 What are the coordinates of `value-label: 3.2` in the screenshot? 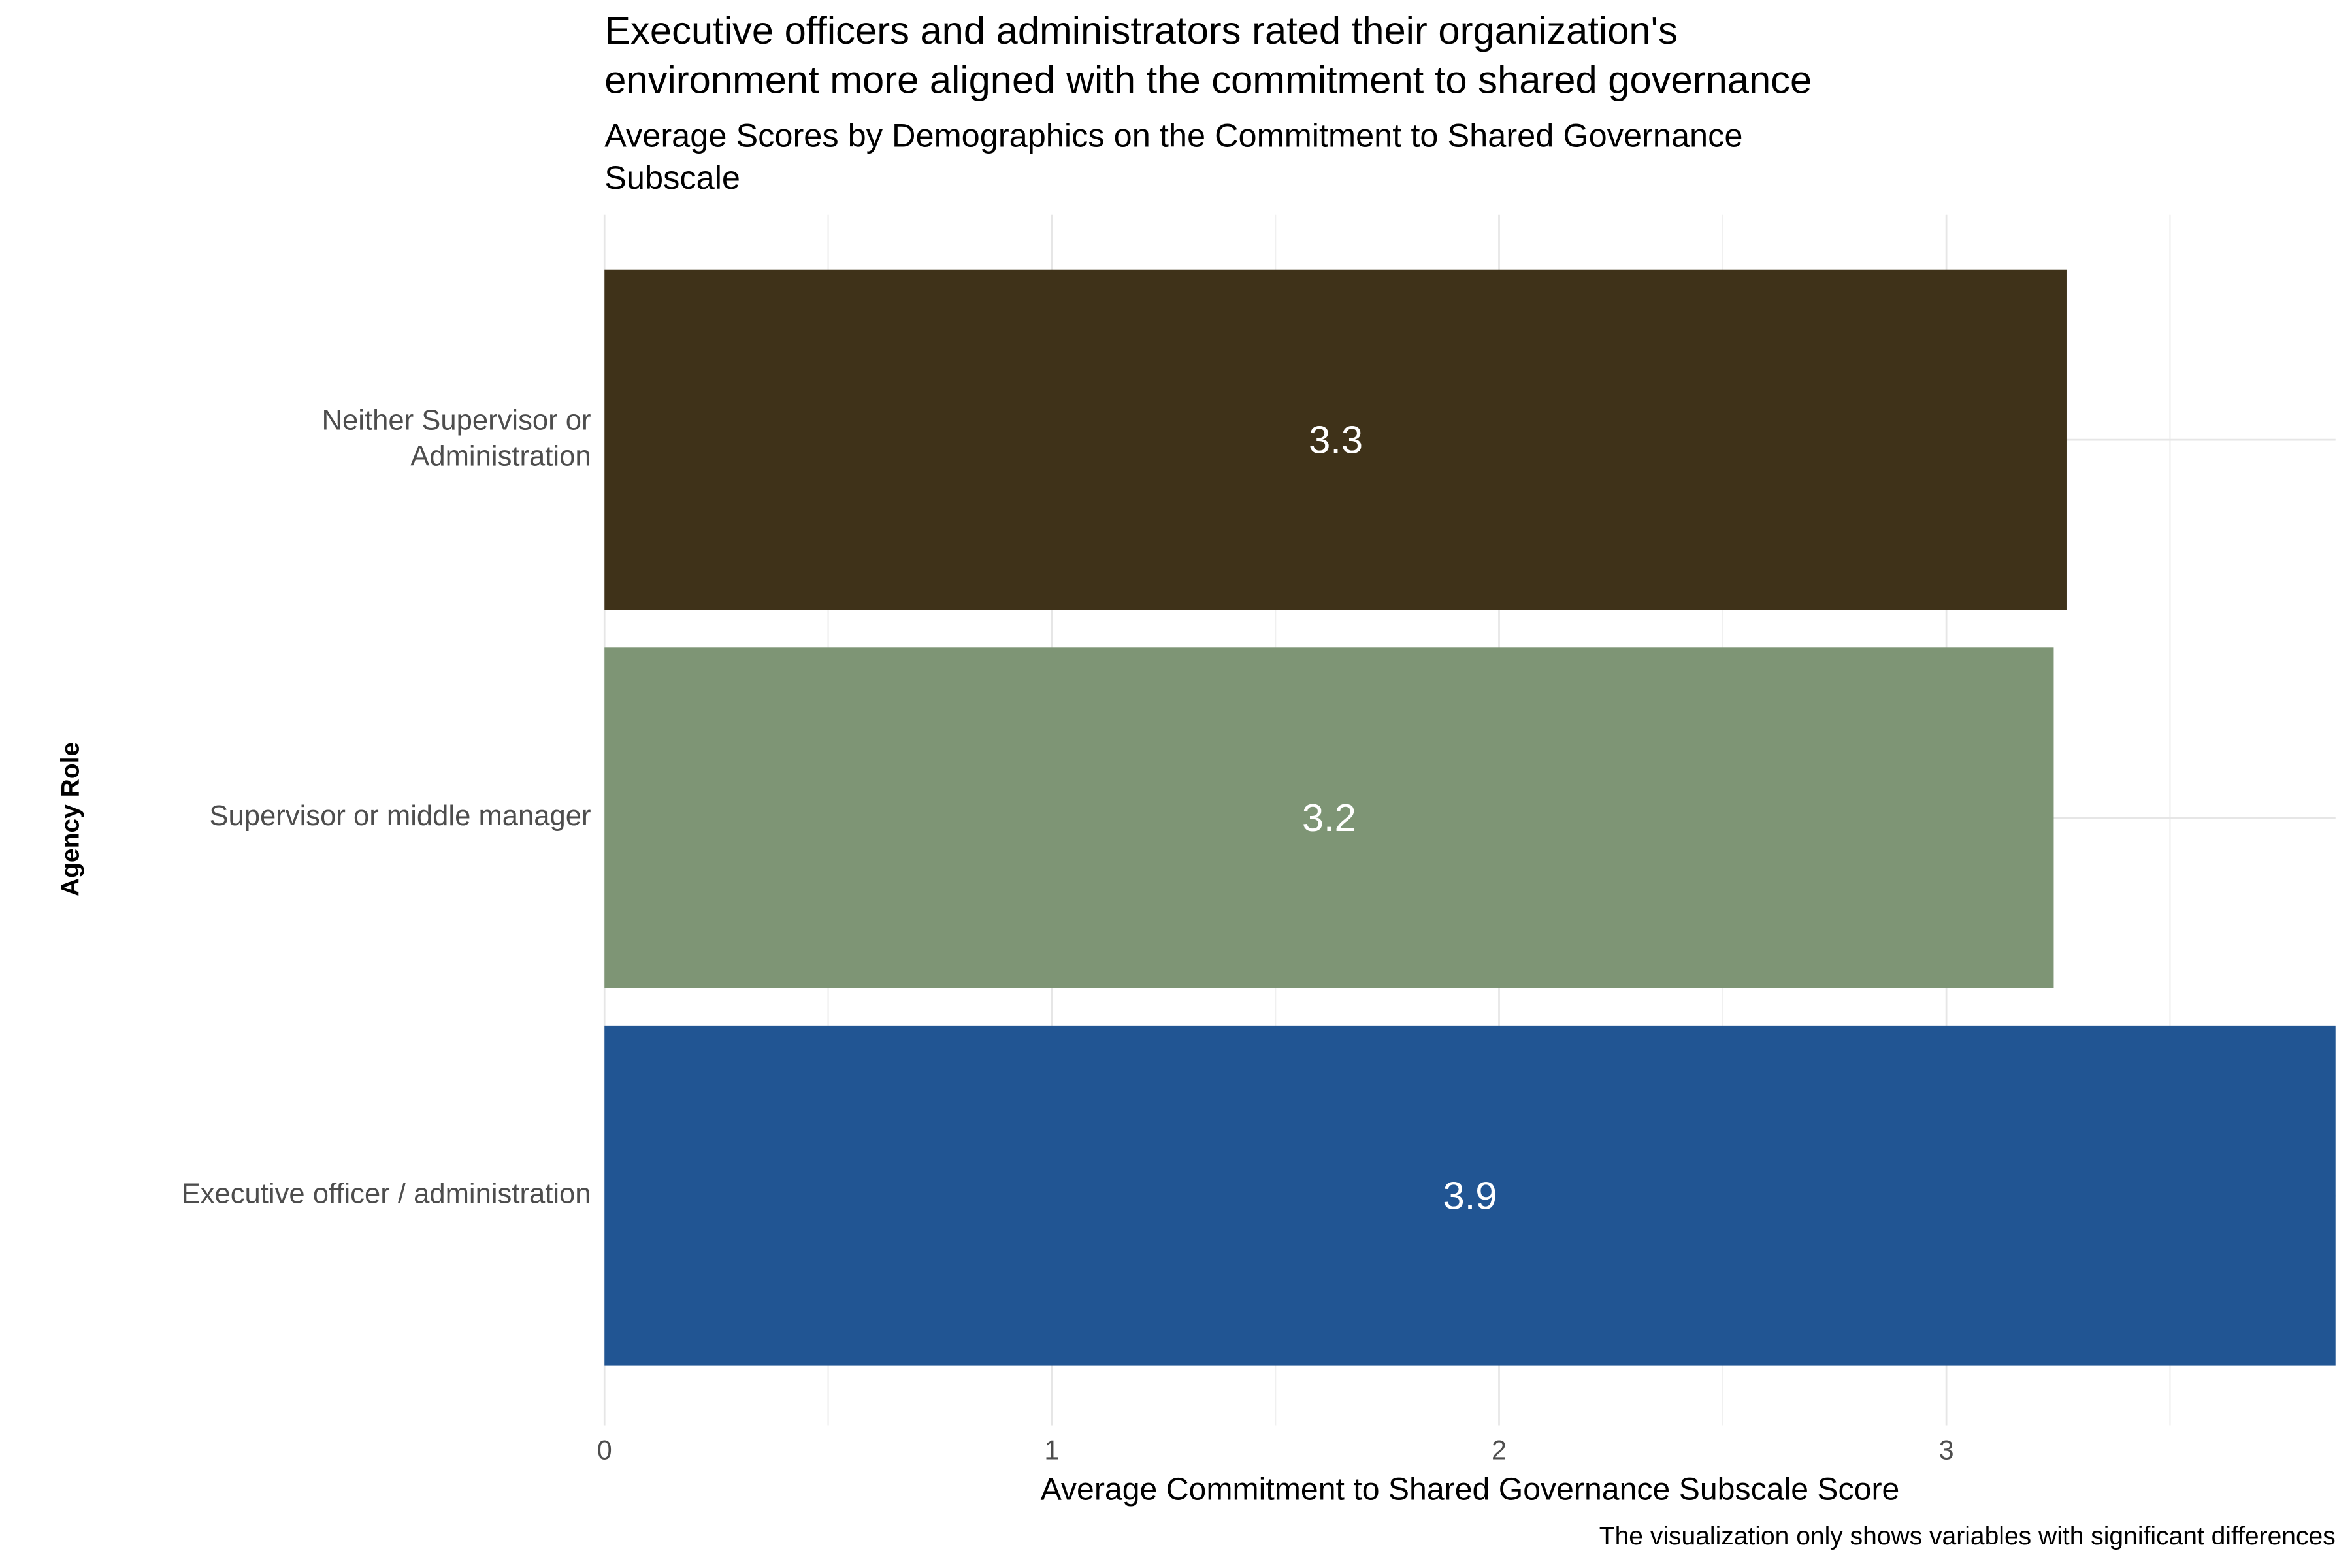 It's located at (1329, 818).